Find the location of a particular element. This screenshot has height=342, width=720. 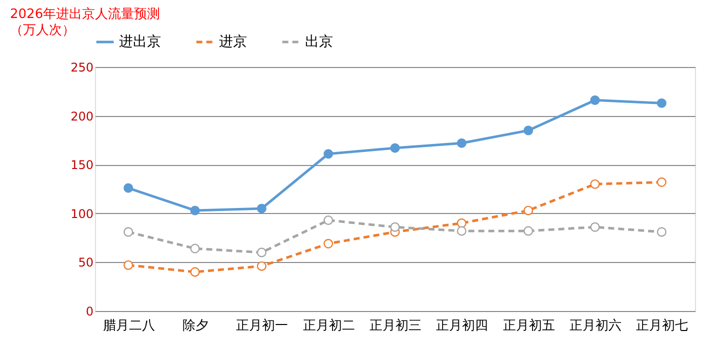

x-tick-label: 正月初一 is located at coordinates (262, 326).